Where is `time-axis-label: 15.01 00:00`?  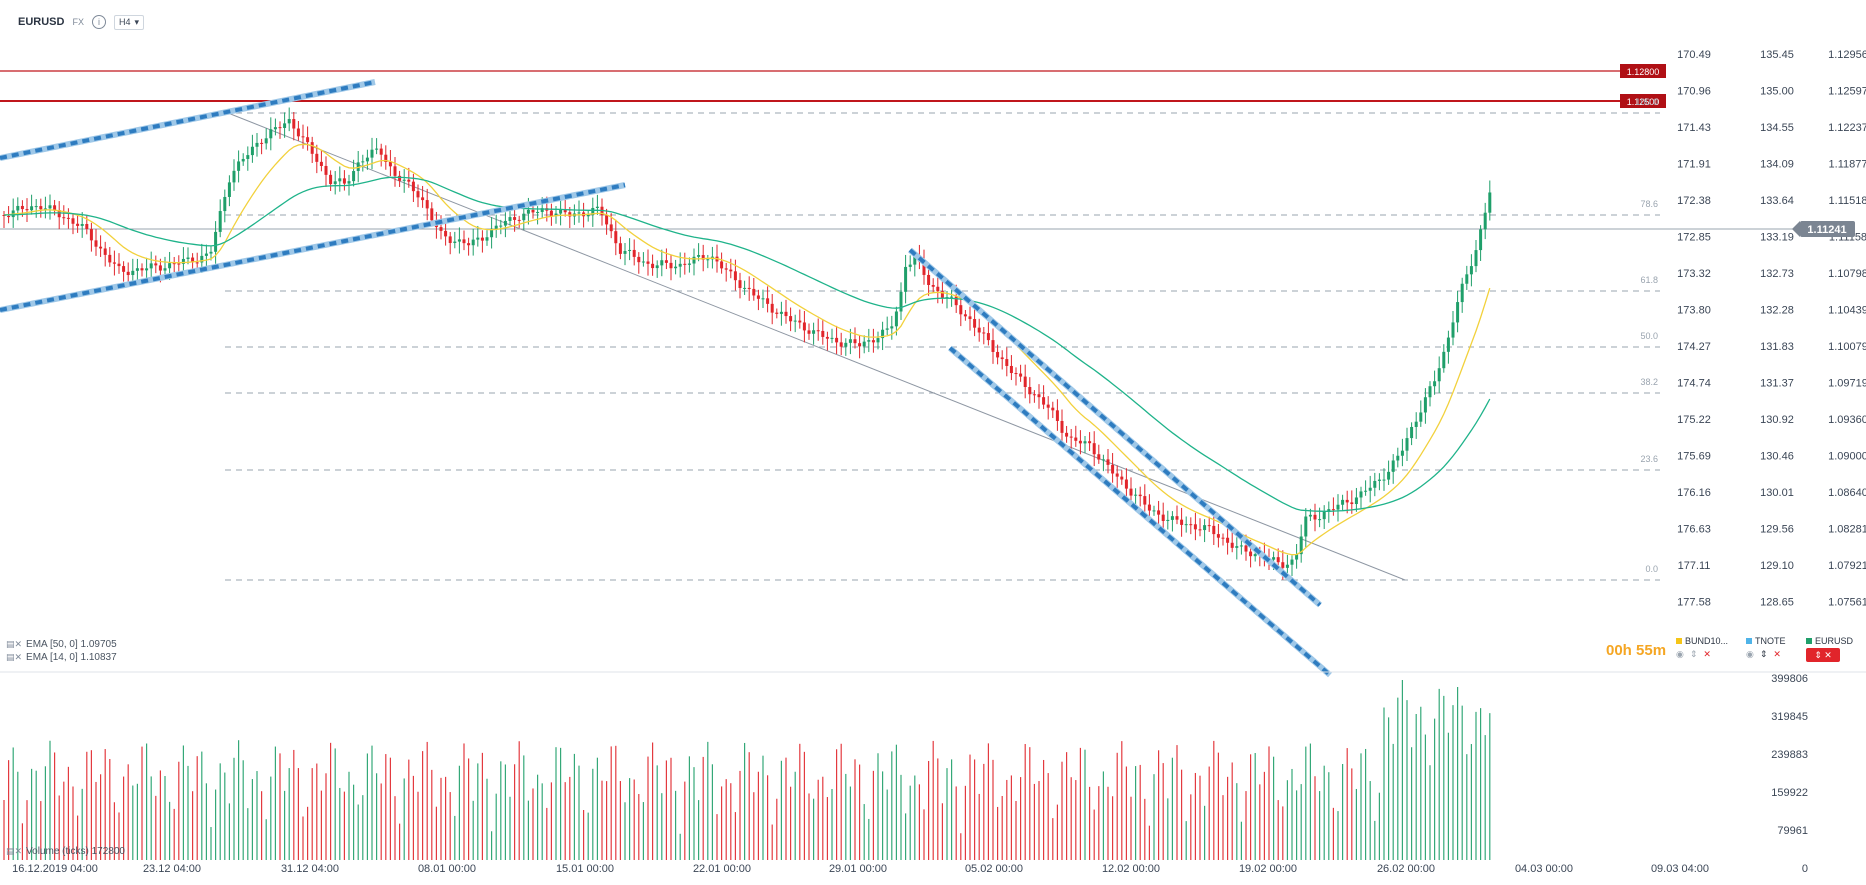 time-axis-label: 15.01 00:00 is located at coordinates (585, 869).